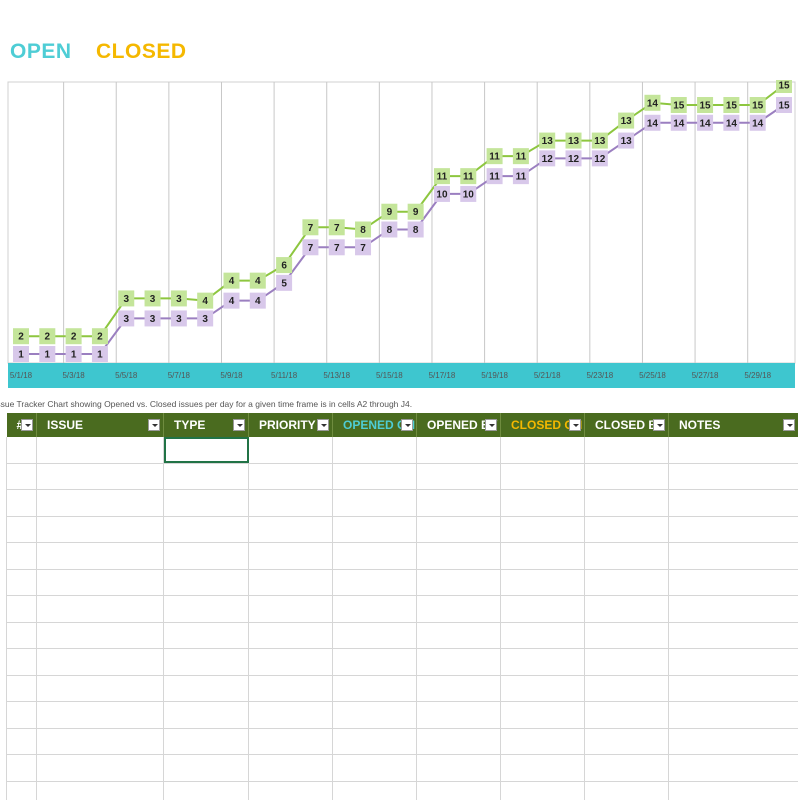 The image size is (800, 800). I want to click on col-header-priority: PRIORITY, so click(290, 425).